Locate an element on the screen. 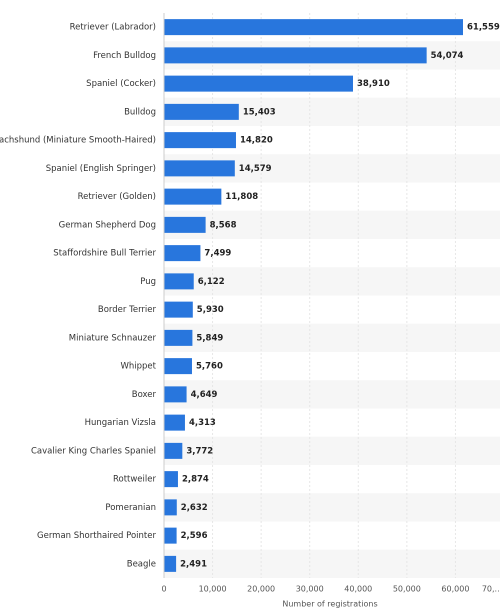 The width and height of the screenshot is (500, 616). value-label: 2,874 is located at coordinates (195, 480).